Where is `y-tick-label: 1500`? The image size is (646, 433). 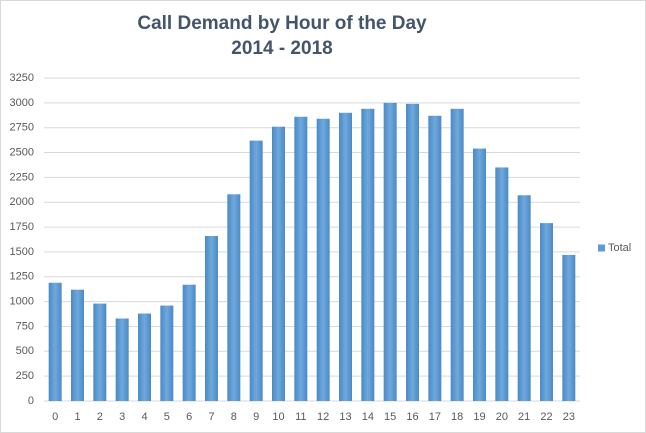
y-tick-label: 1500 is located at coordinates (22, 252).